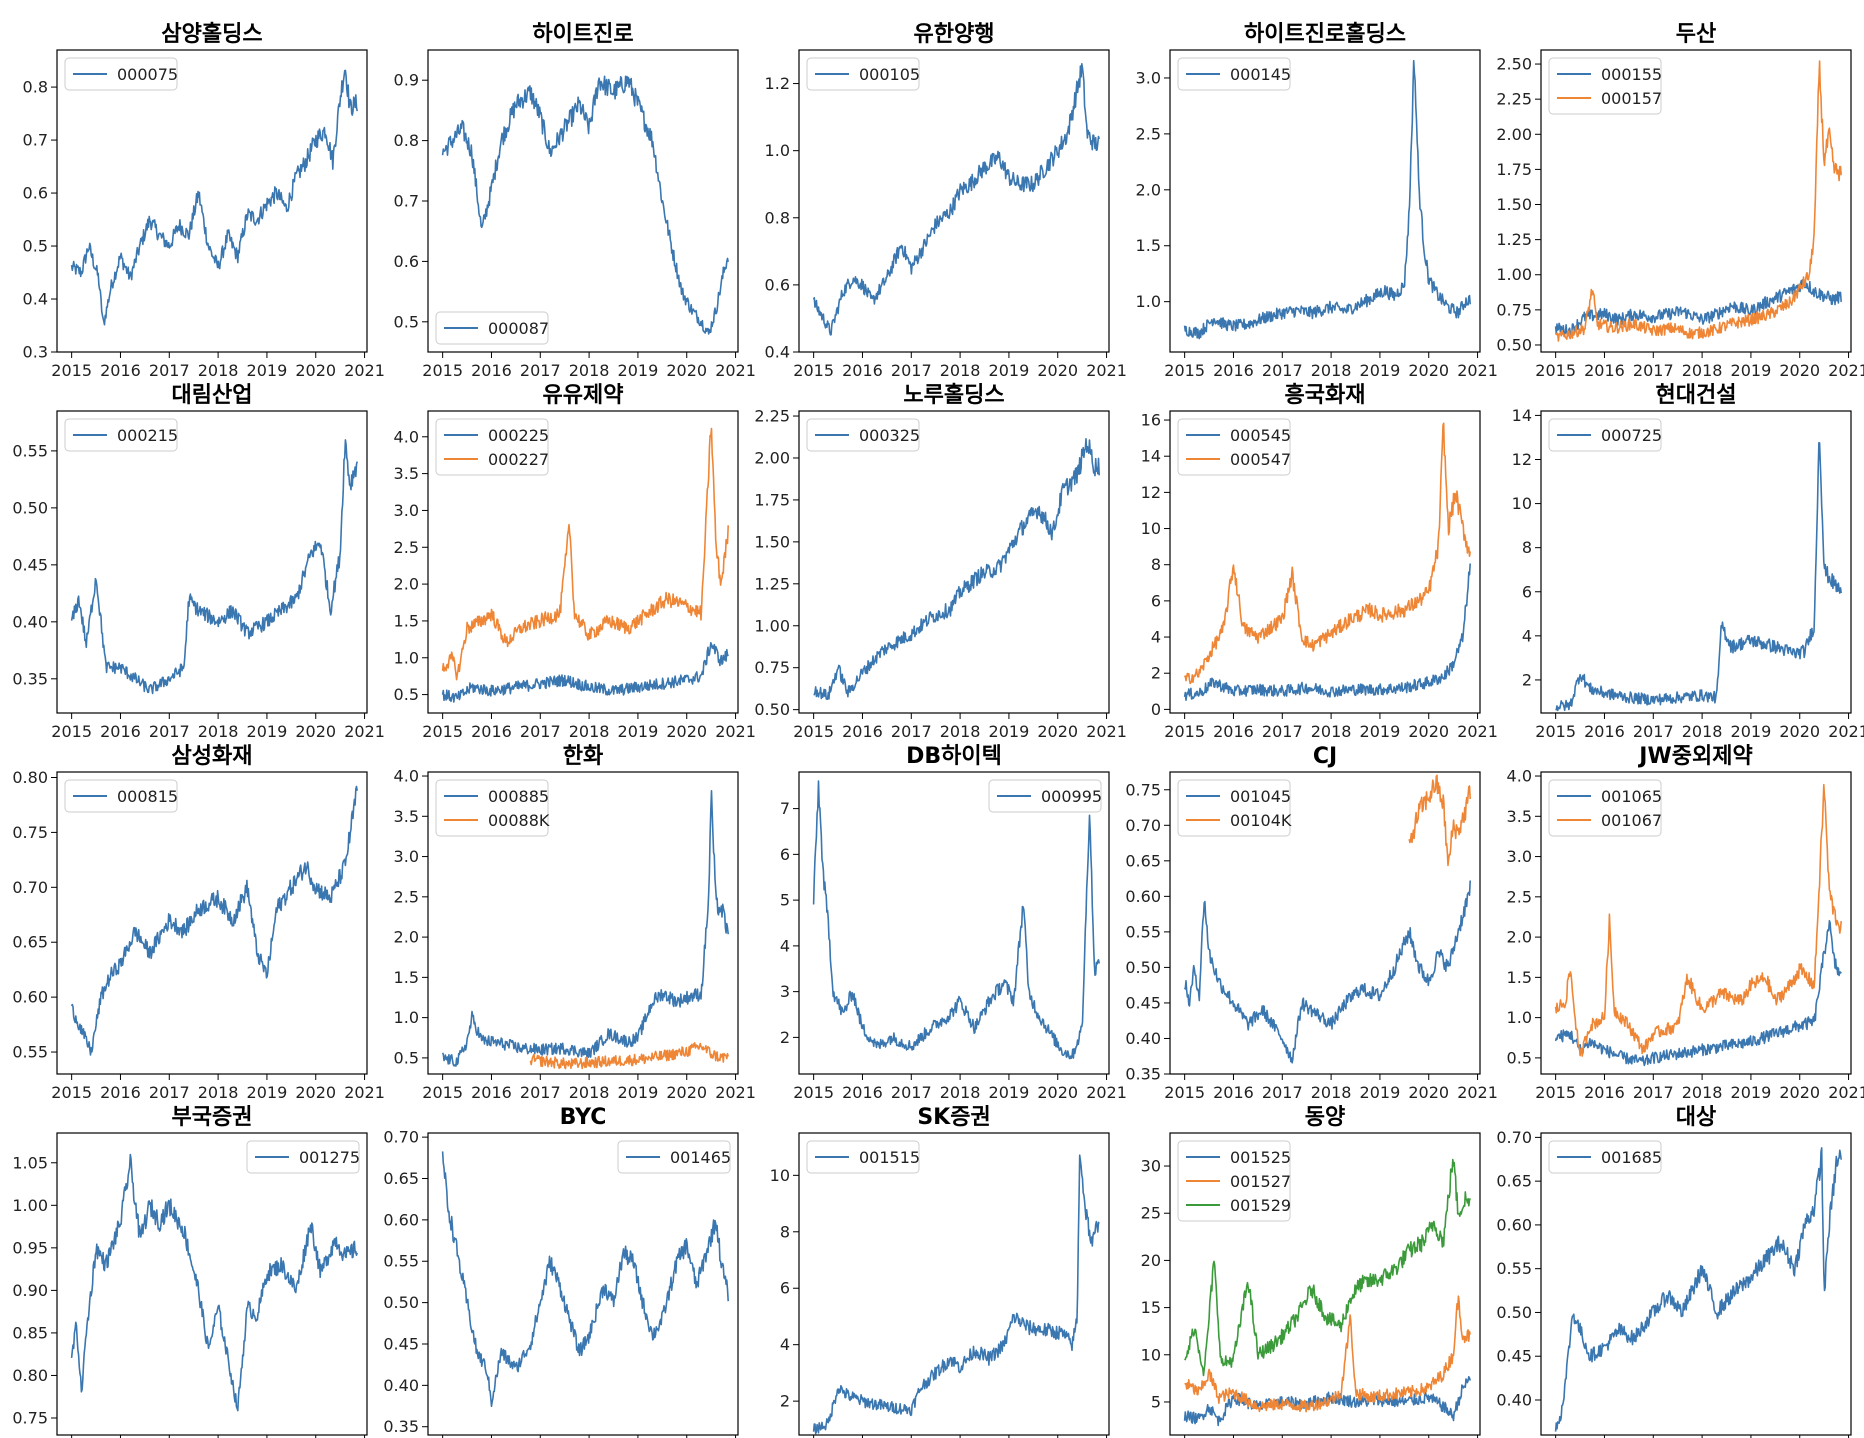  I want to click on y-tick-label: 0.85, so click(30, 1332).